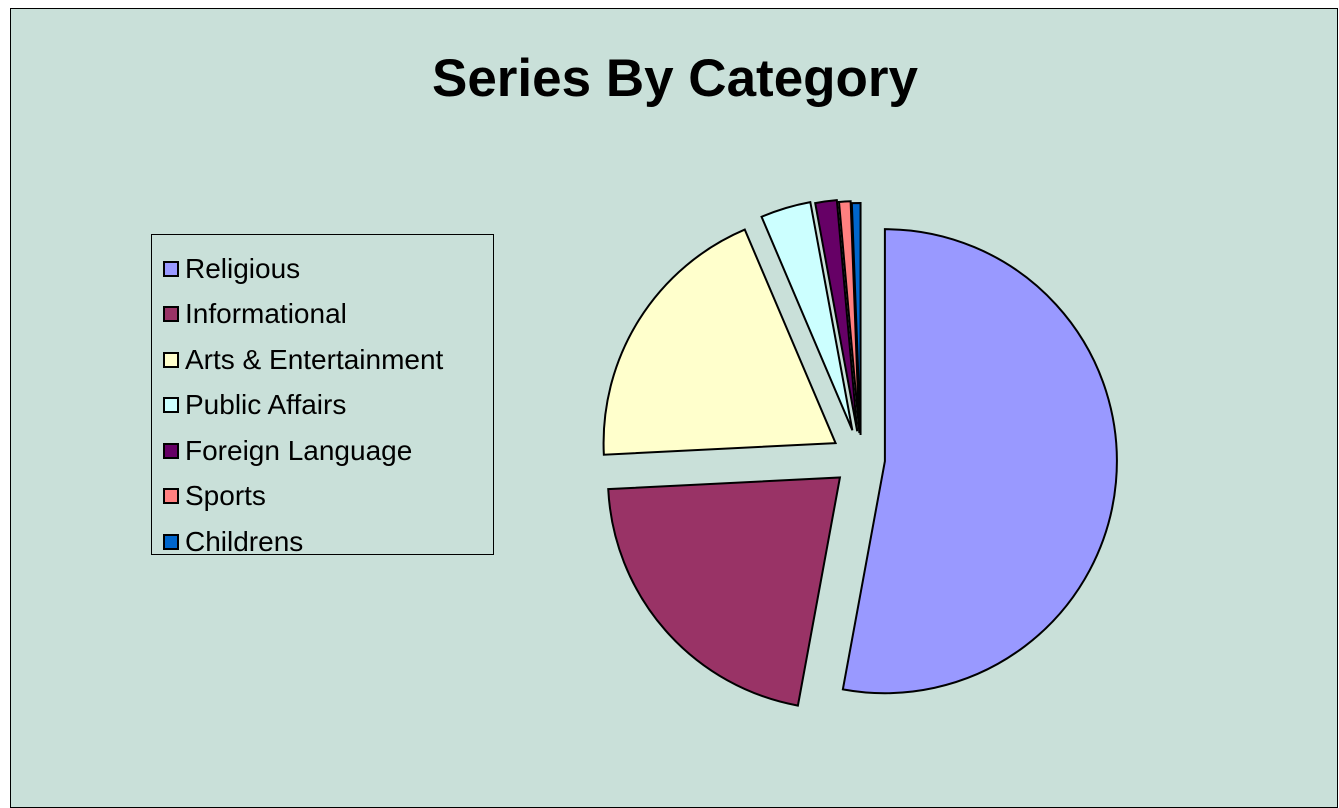 The height and width of the screenshot is (808, 1339). I want to click on legend-item-religious: Religious, so click(231, 269).